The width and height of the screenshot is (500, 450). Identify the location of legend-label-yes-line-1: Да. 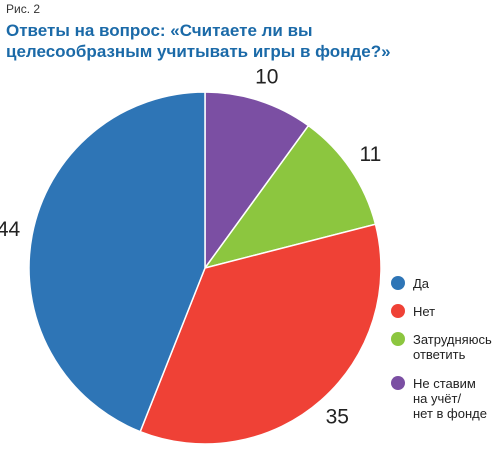
(421, 283).